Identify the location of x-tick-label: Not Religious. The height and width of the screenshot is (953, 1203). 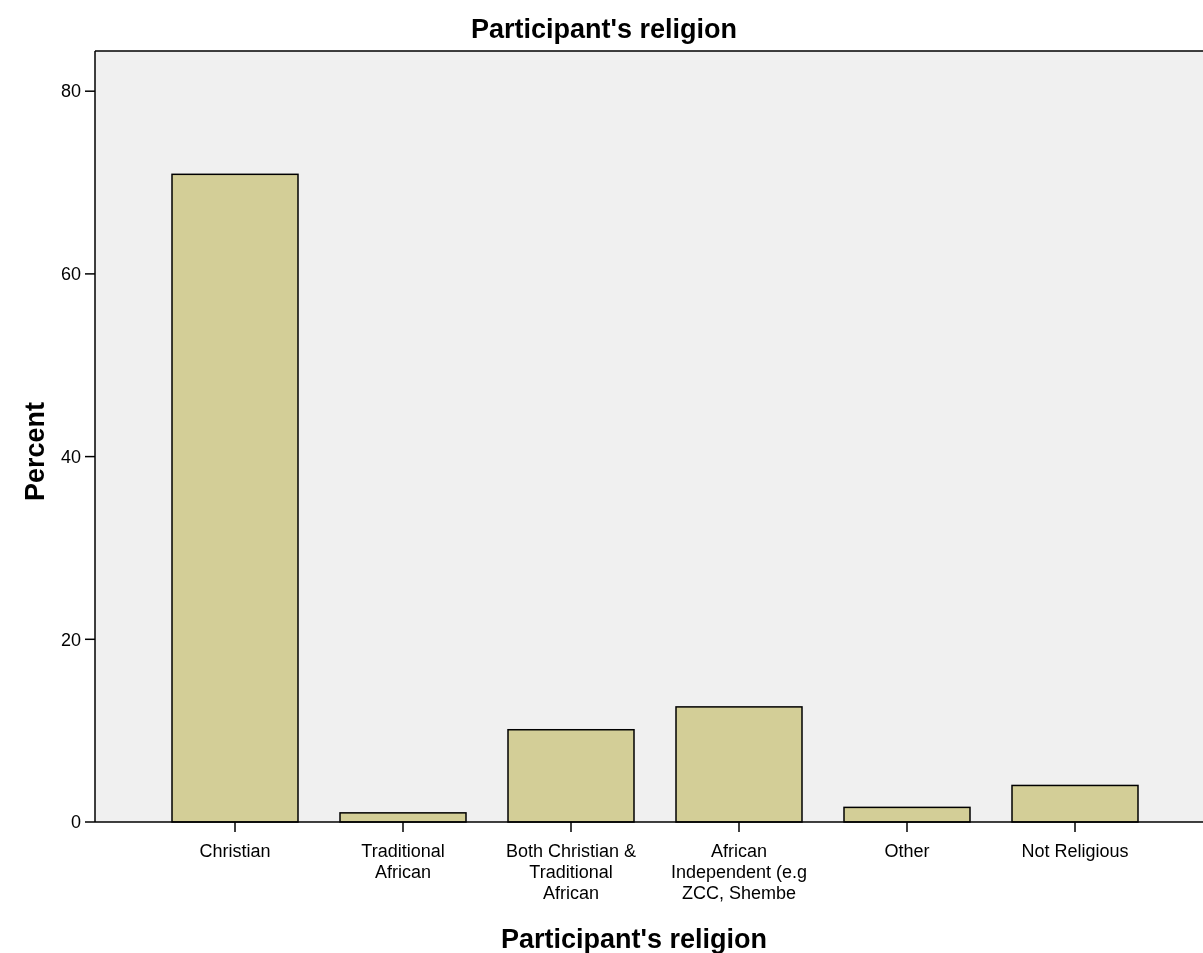
(1075, 851).